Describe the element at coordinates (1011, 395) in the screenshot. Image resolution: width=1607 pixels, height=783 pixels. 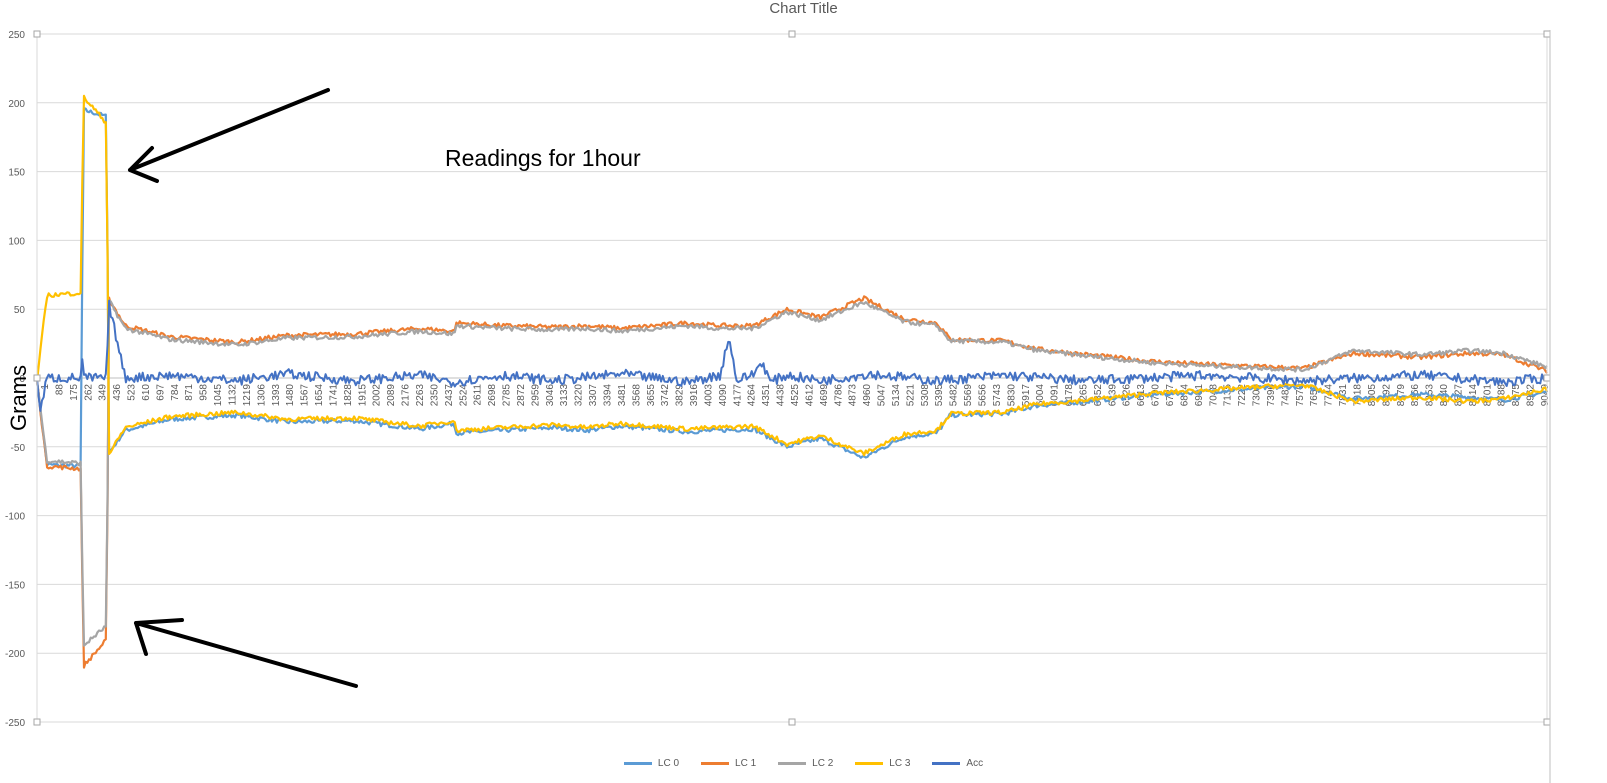
I see `x-tick-label: 5830` at that location.